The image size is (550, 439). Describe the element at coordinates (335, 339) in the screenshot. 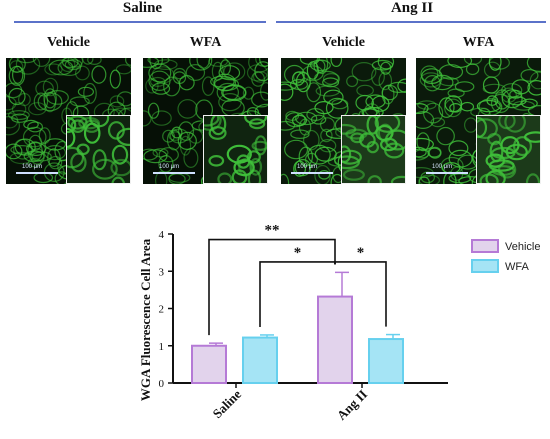

I see `bar-vehicle-angii` at that location.